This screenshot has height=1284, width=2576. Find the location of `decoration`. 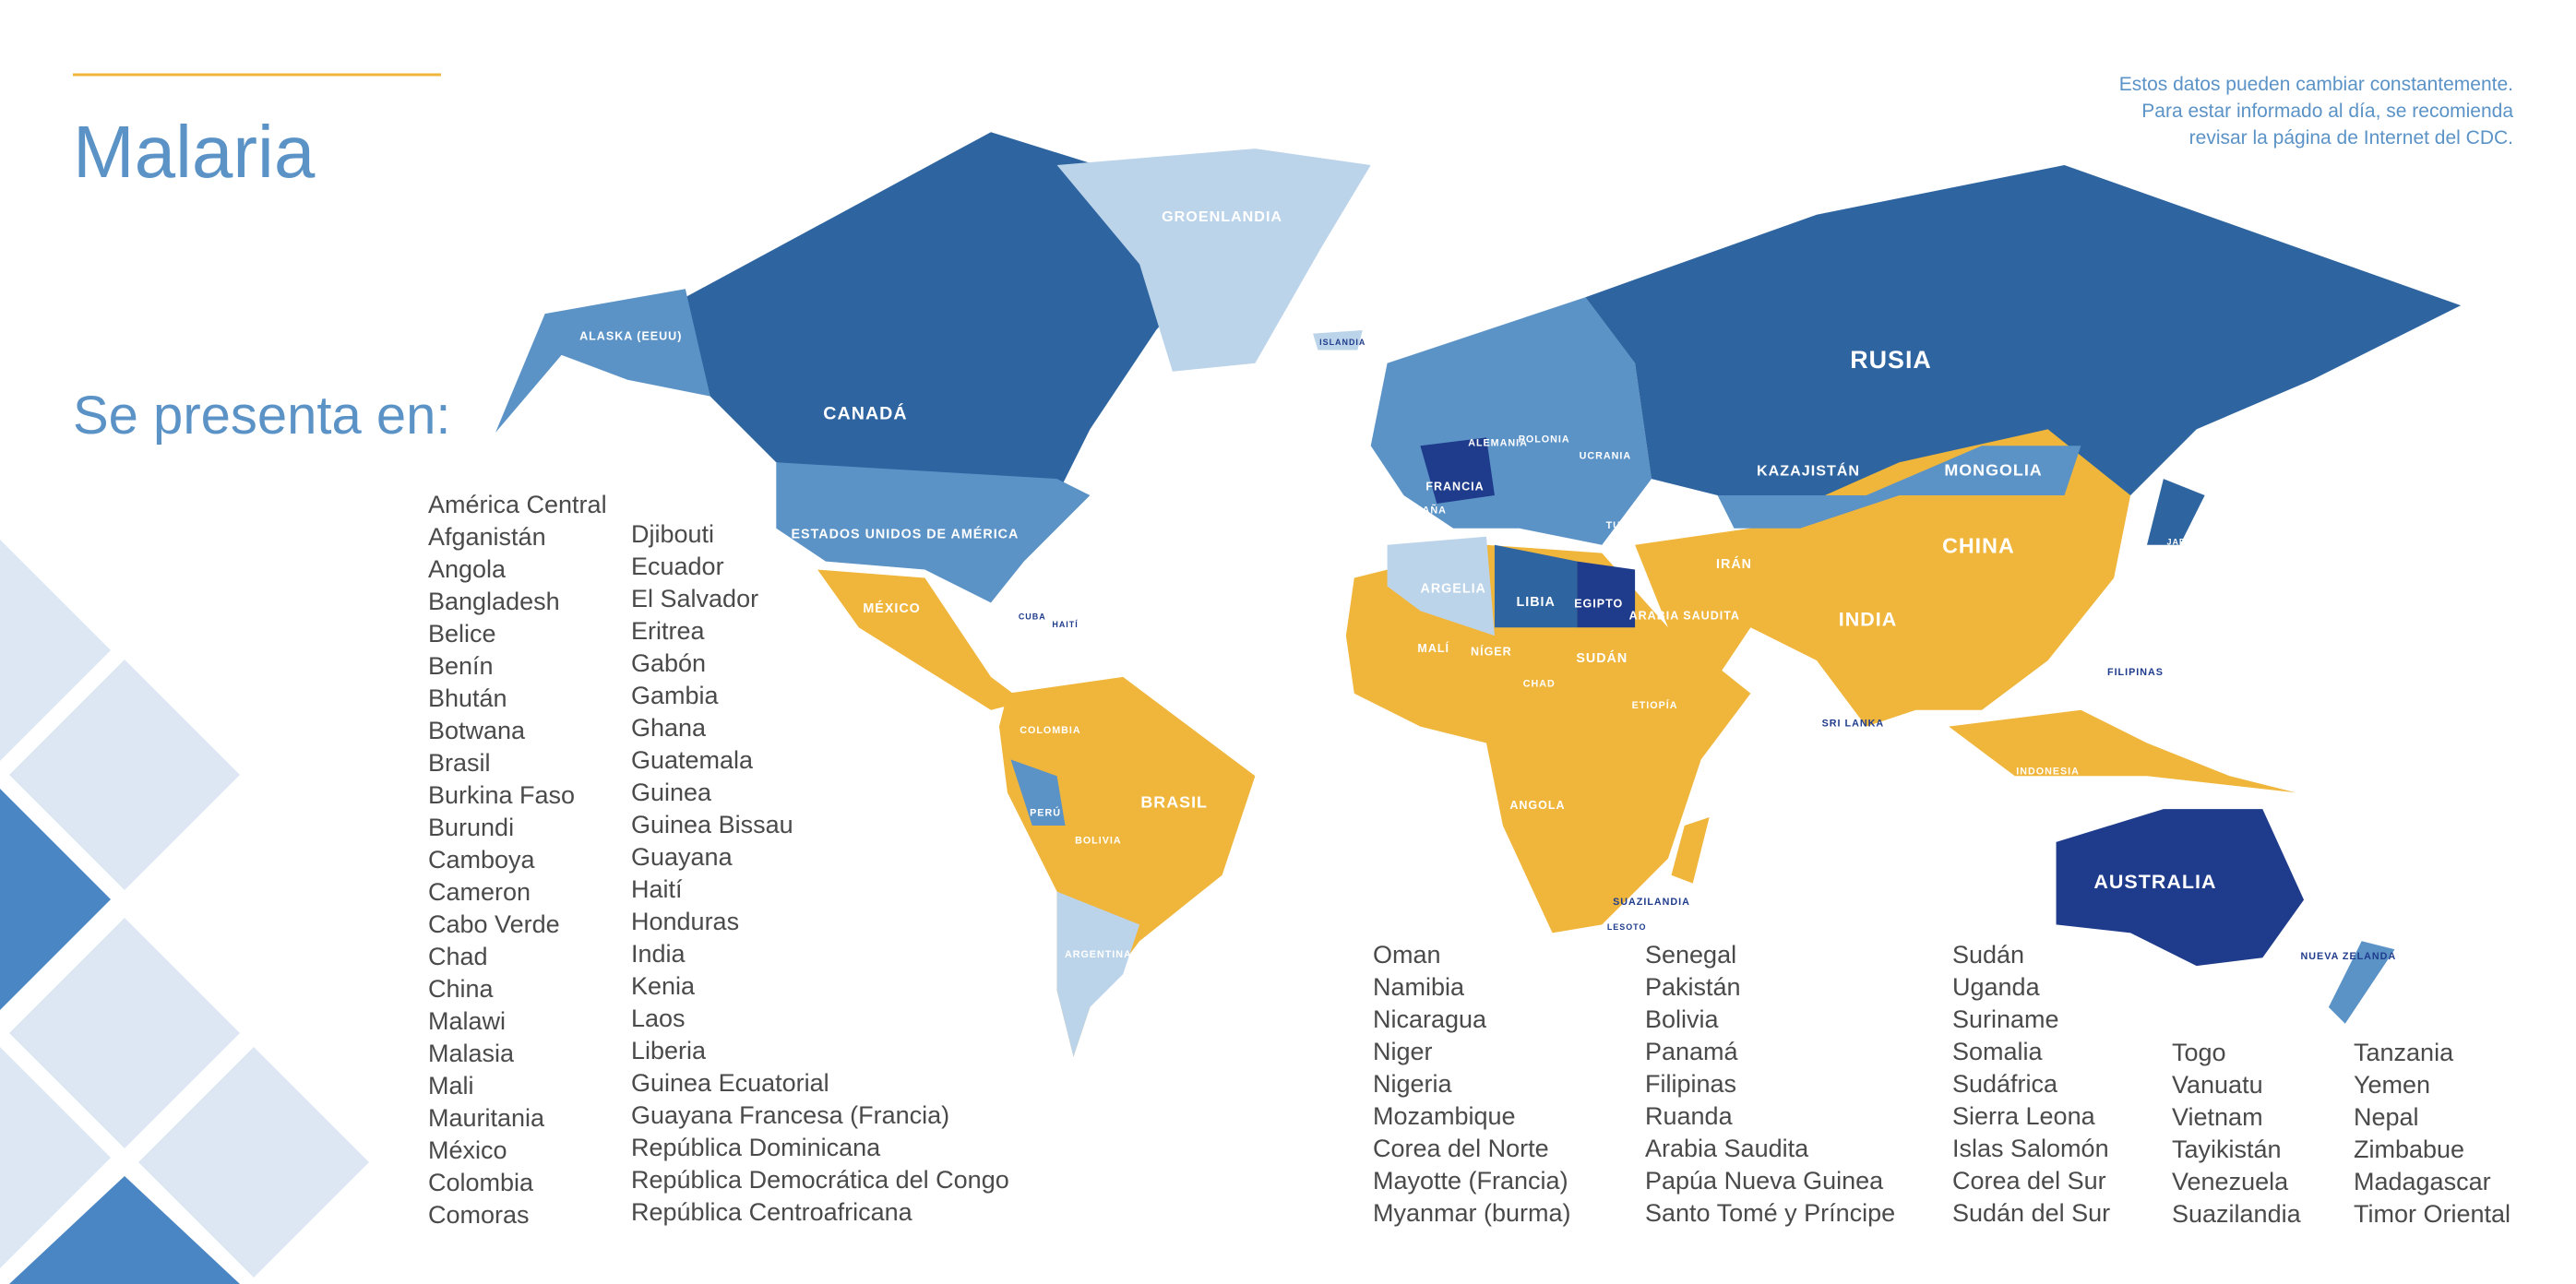

decoration is located at coordinates (184, 912).